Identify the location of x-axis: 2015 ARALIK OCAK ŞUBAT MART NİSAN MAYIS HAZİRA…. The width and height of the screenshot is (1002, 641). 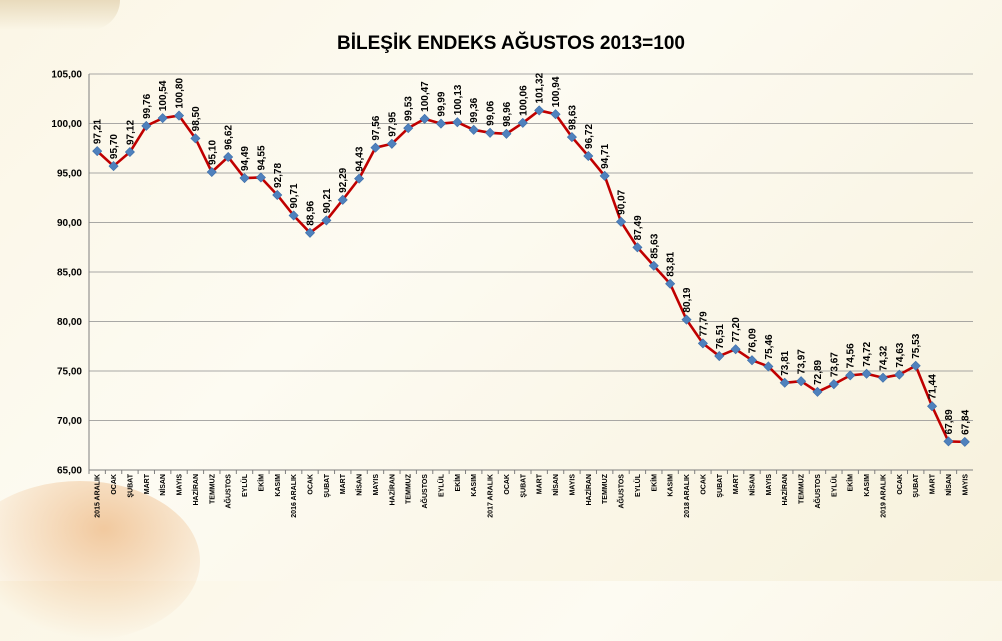
(530, 493).